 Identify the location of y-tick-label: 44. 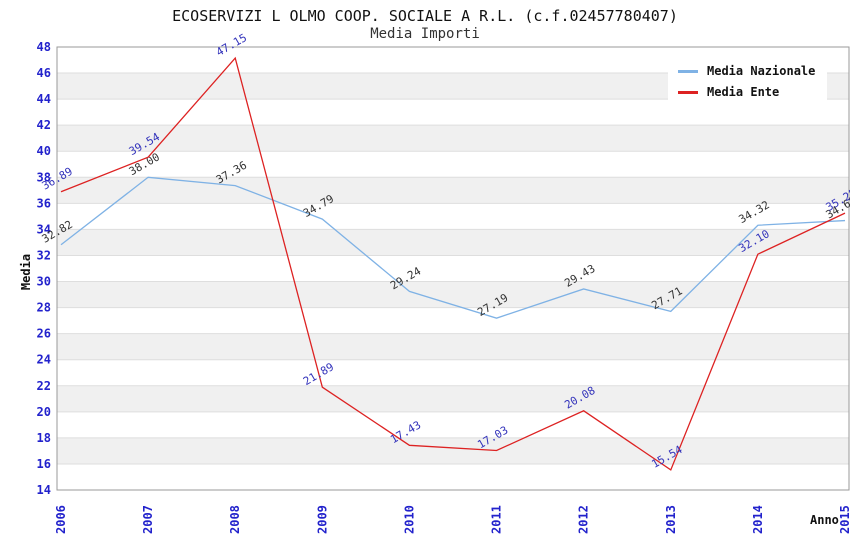
(44, 99).